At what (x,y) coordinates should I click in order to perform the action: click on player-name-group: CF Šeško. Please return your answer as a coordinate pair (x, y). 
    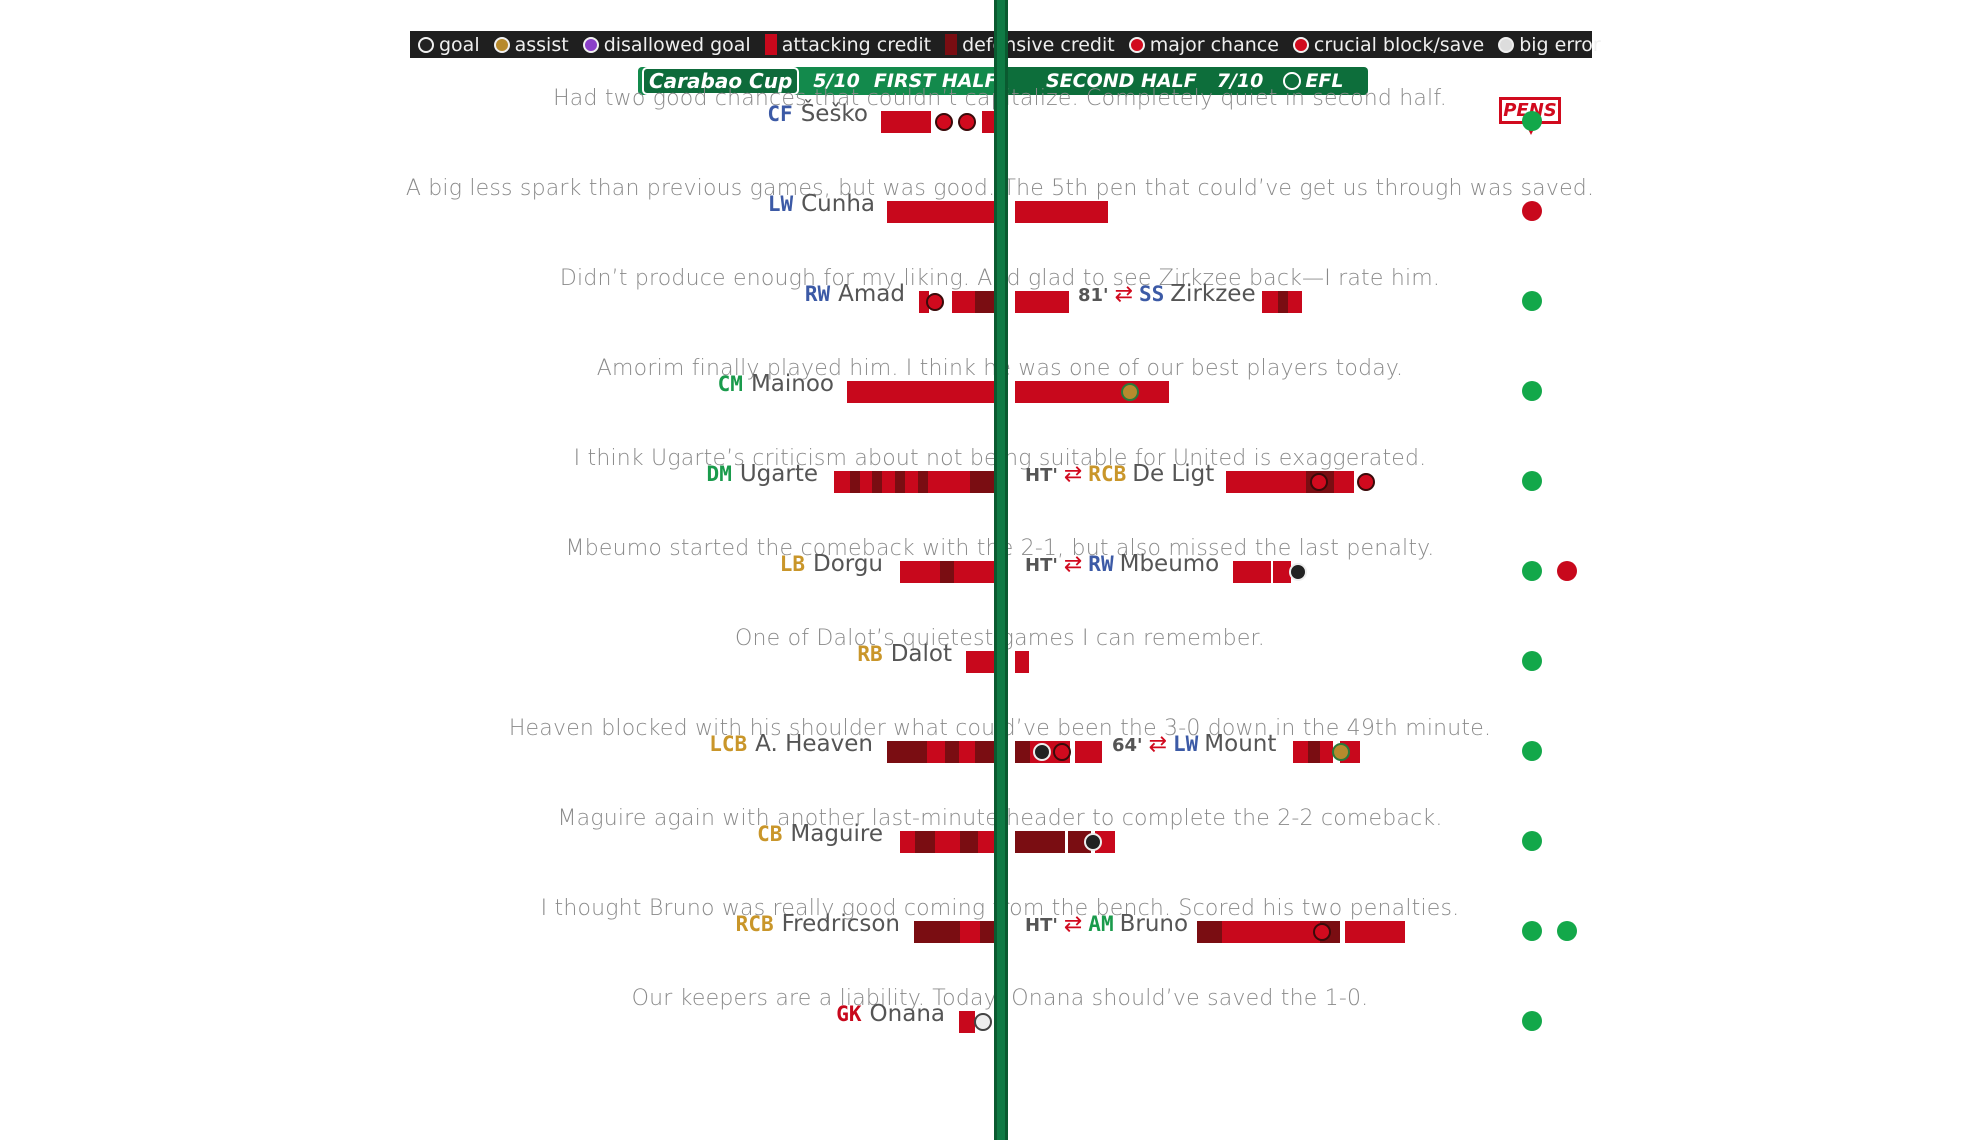
    Looking at the image, I should click on (817, 114).